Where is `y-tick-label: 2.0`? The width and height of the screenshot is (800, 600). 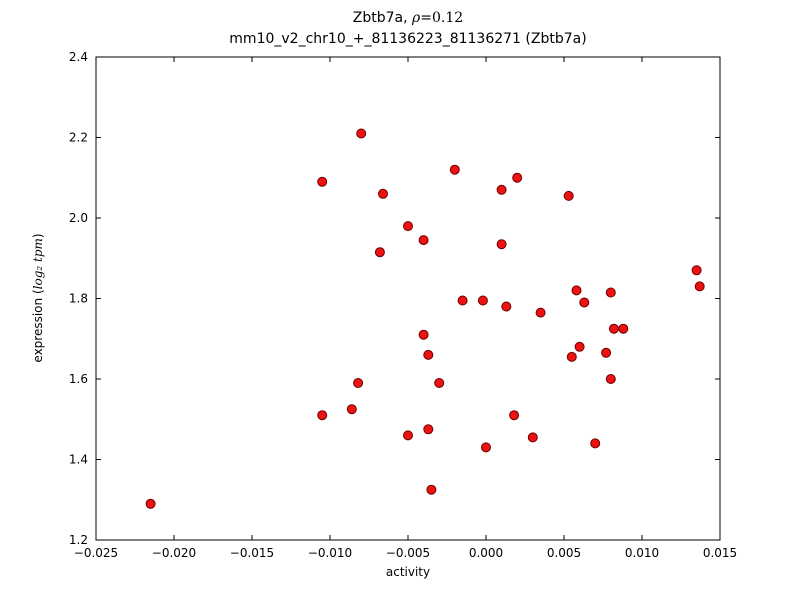 y-tick-label: 2.0 is located at coordinates (78, 218).